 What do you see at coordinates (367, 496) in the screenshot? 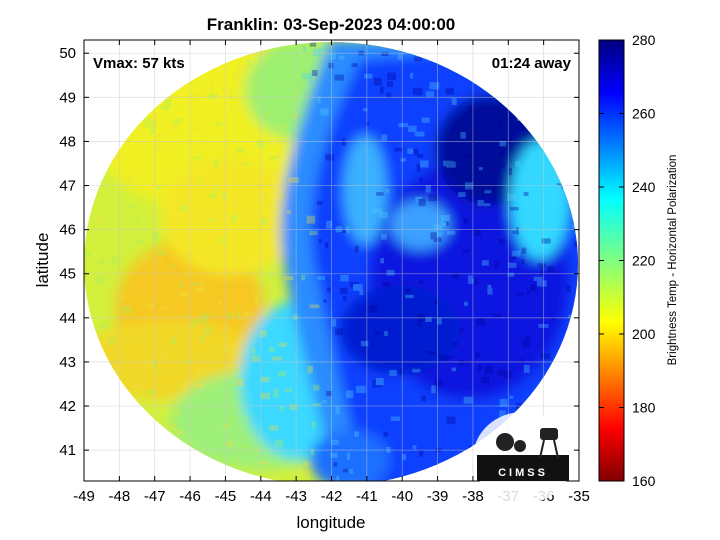
I see `x-tick-label: -41` at bounding box center [367, 496].